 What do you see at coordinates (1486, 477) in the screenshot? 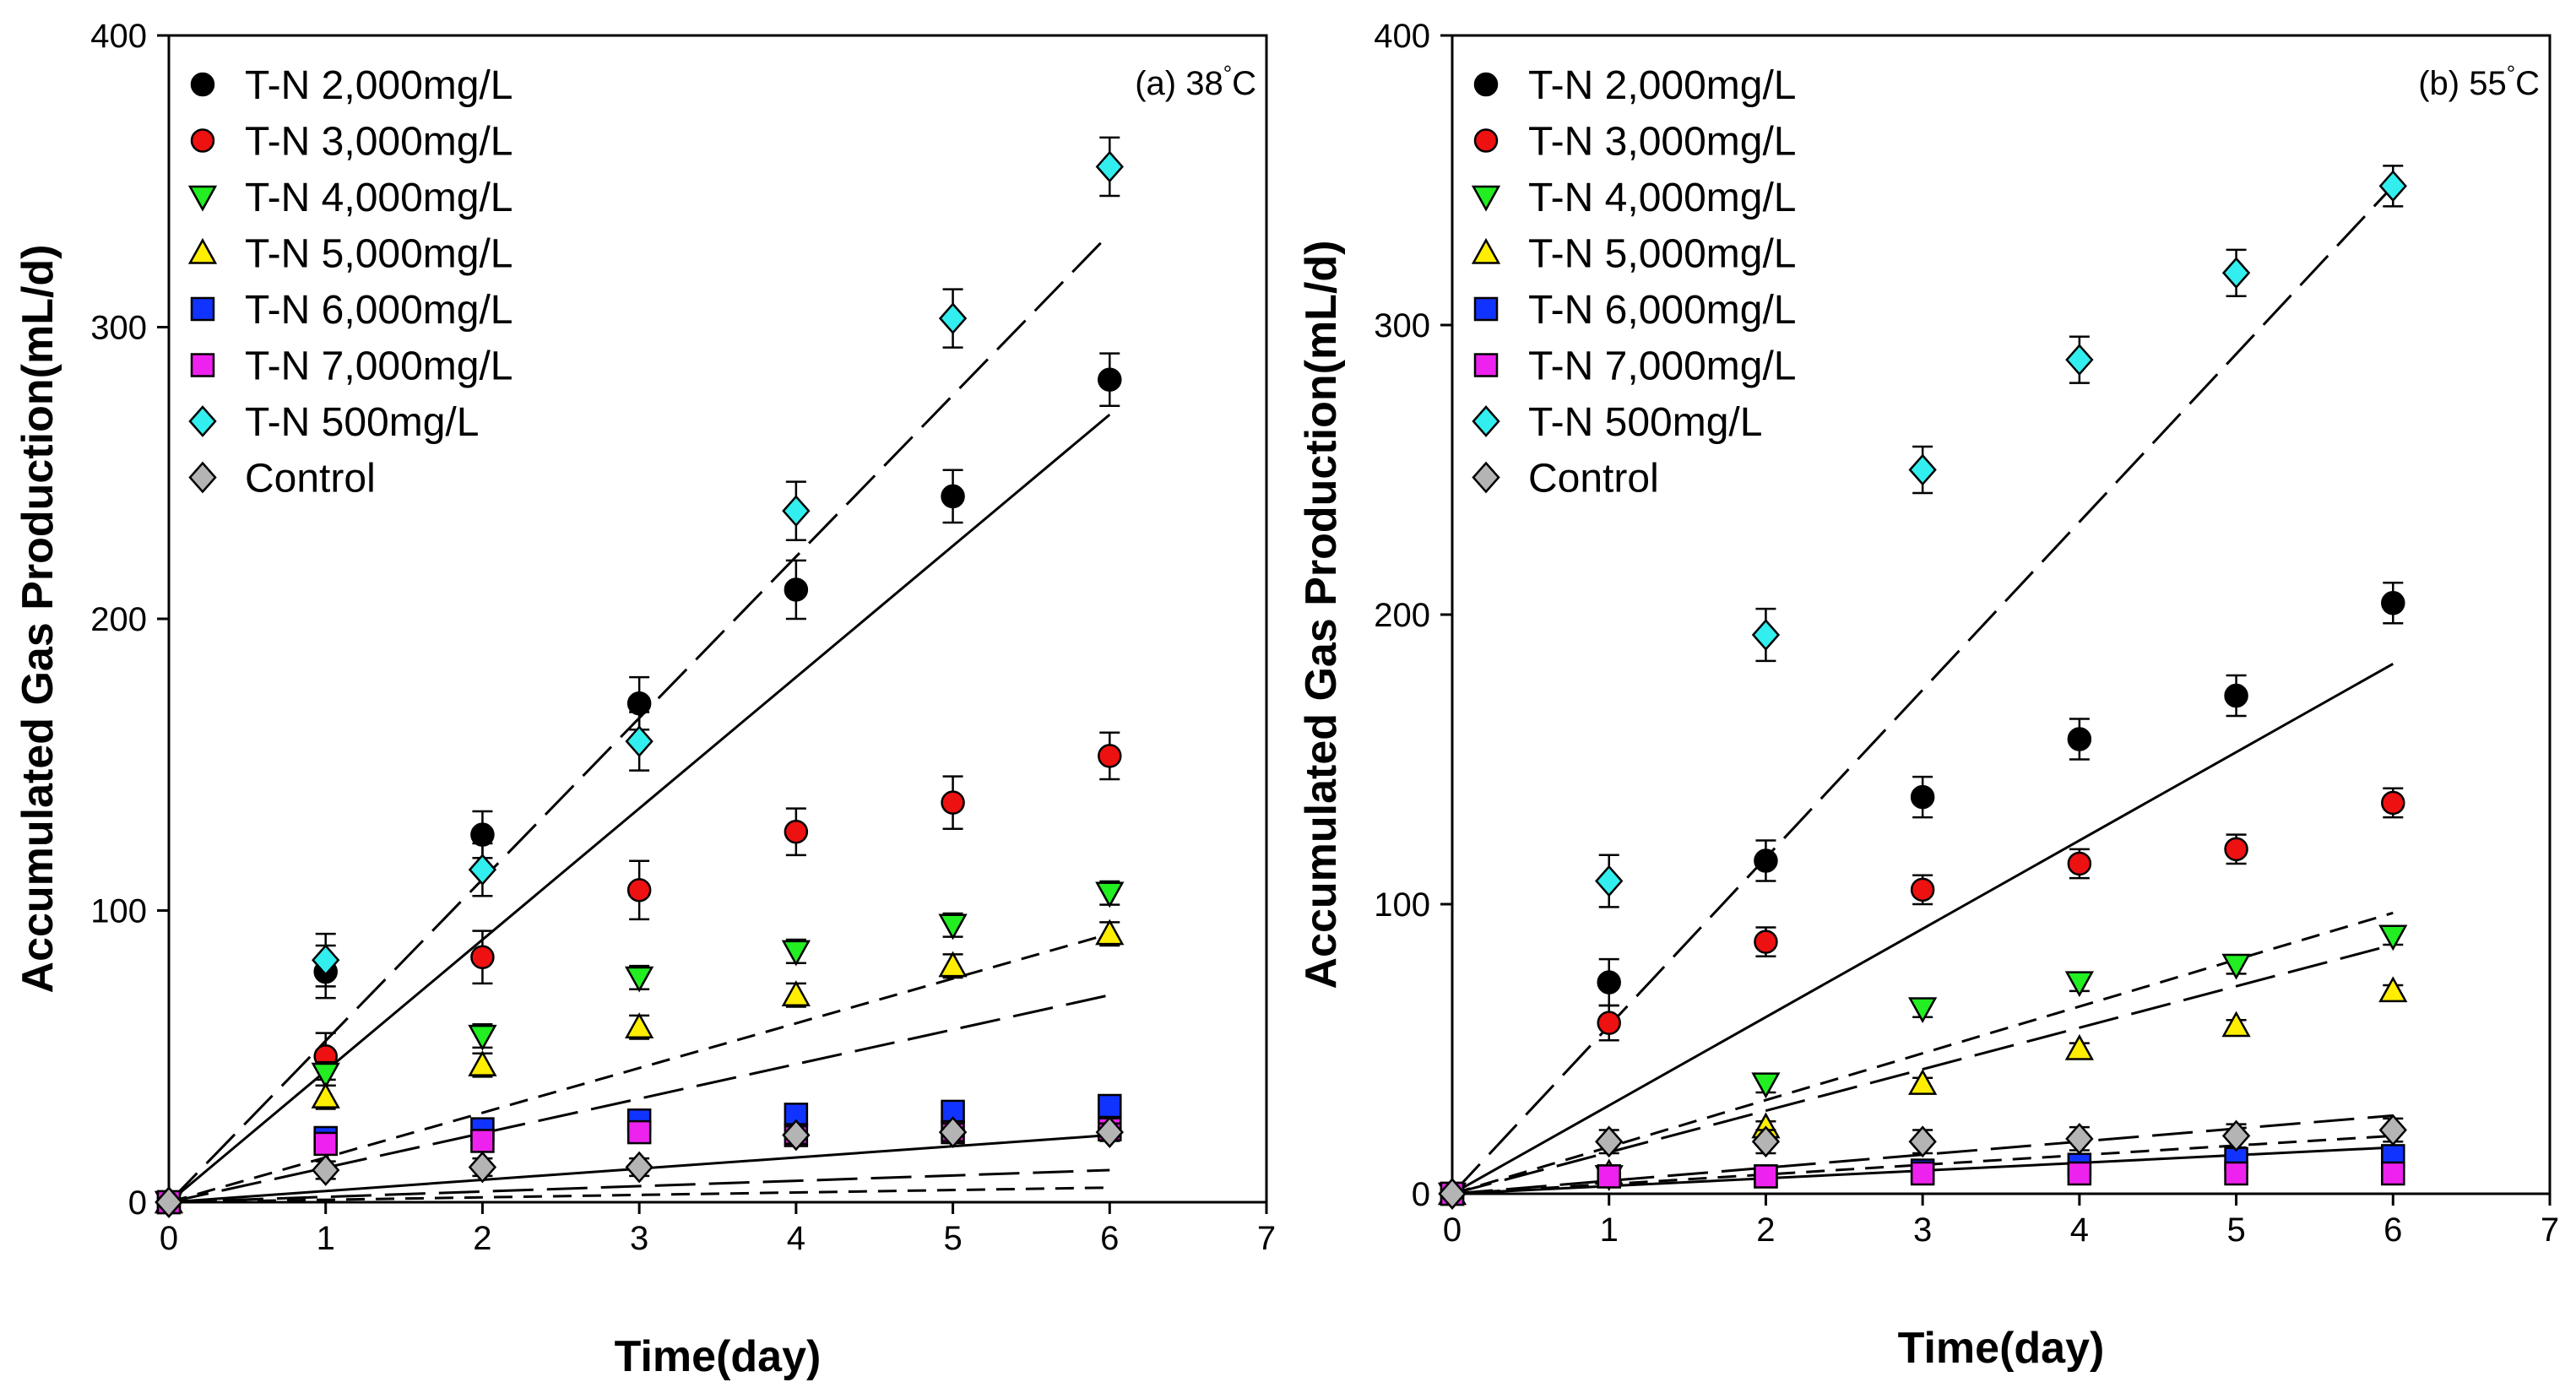
I see `legend-marker-control` at bounding box center [1486, 477].